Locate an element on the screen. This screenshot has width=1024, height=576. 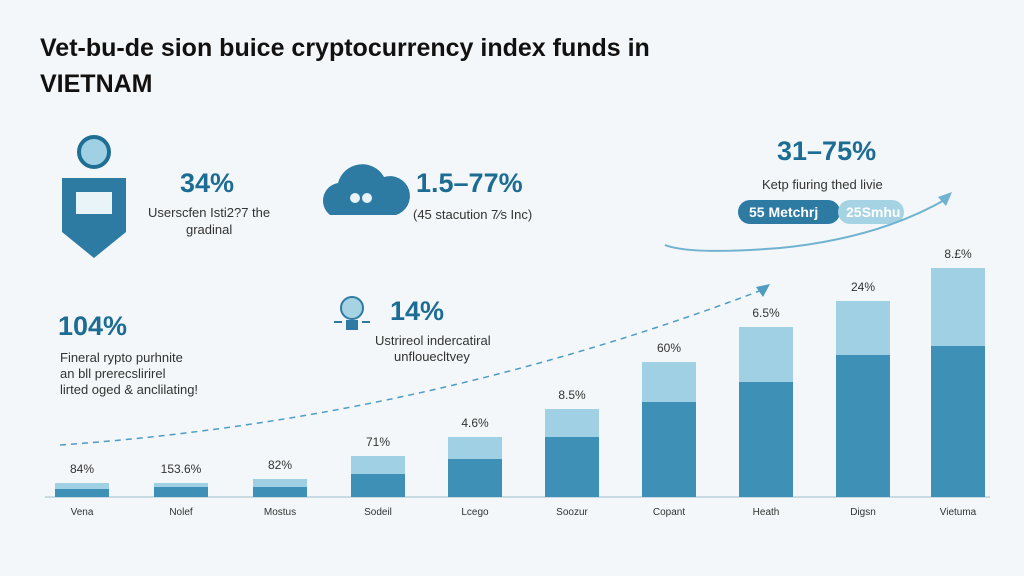
category-label: Heath is located at coordinates (766, 512).